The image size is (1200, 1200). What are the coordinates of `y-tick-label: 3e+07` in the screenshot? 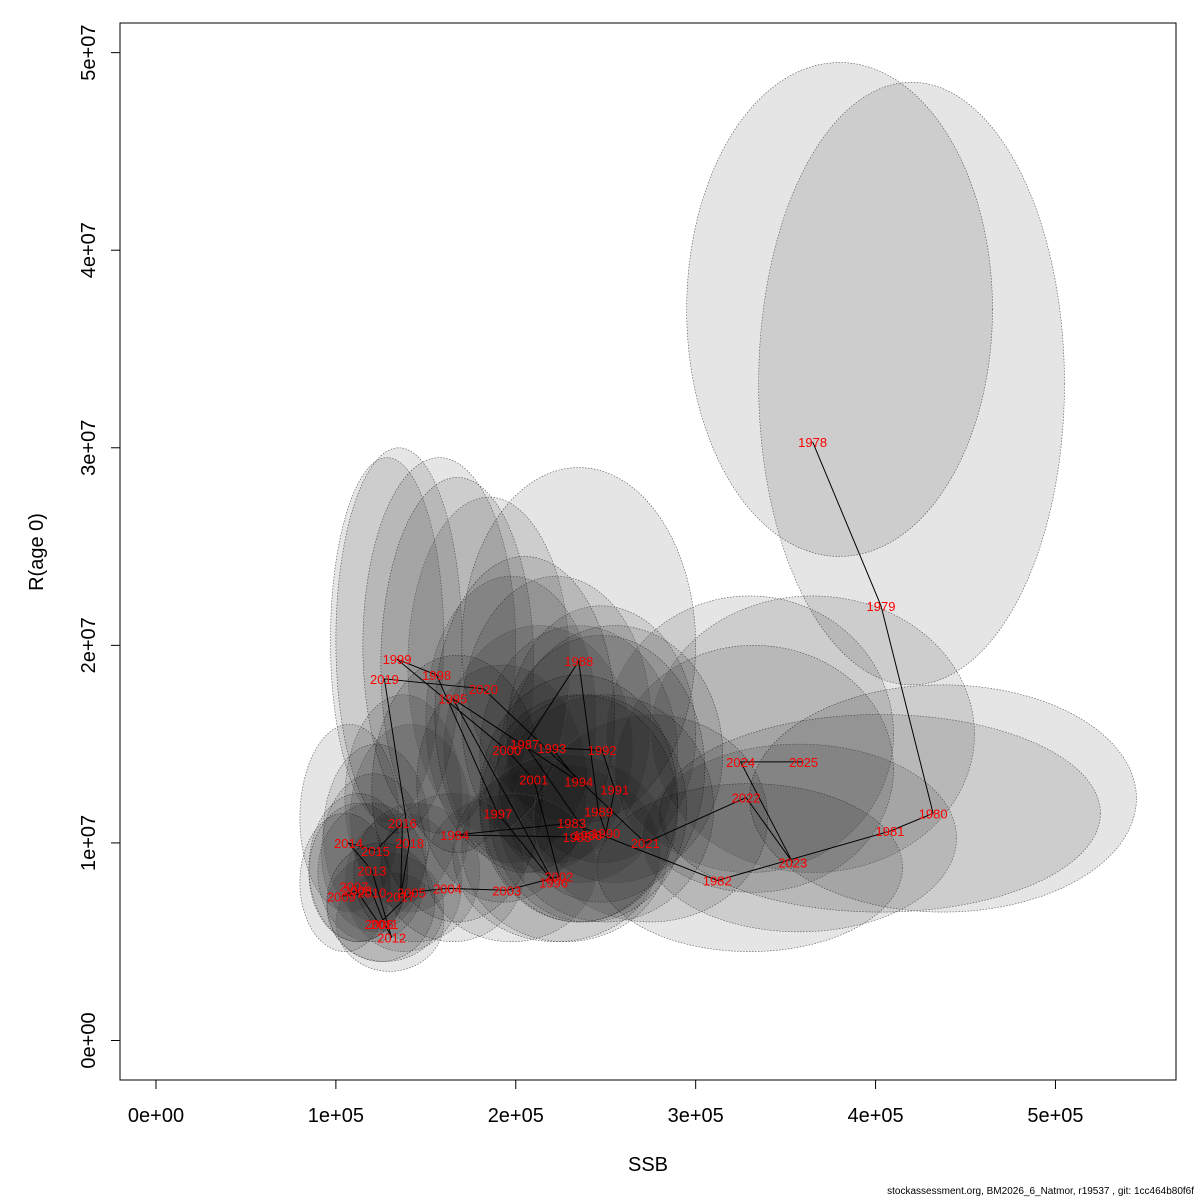 It's located at (89, 448).